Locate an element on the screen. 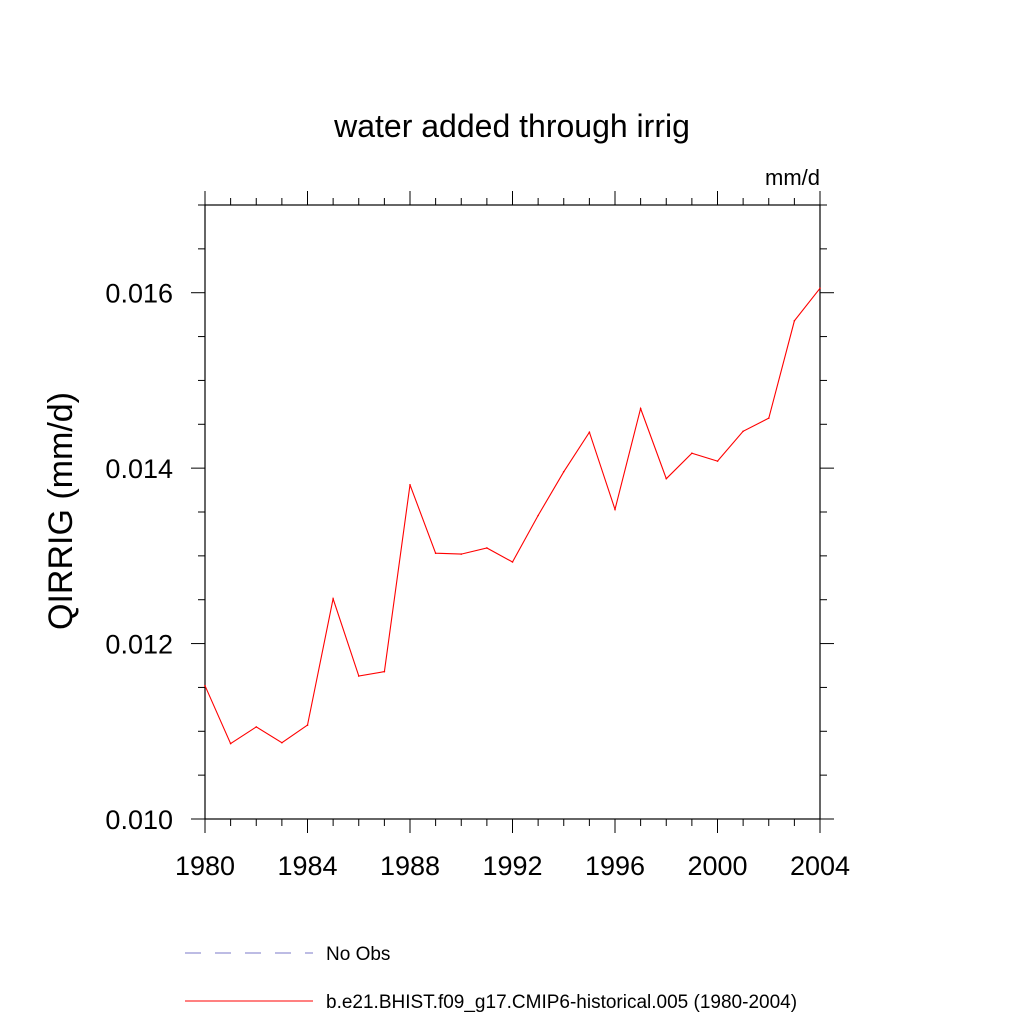 The width and height of the screenshot is (1024, 1024). y-axis-label: QIRRIG (mm/d) is located at coordinates (61, 511).